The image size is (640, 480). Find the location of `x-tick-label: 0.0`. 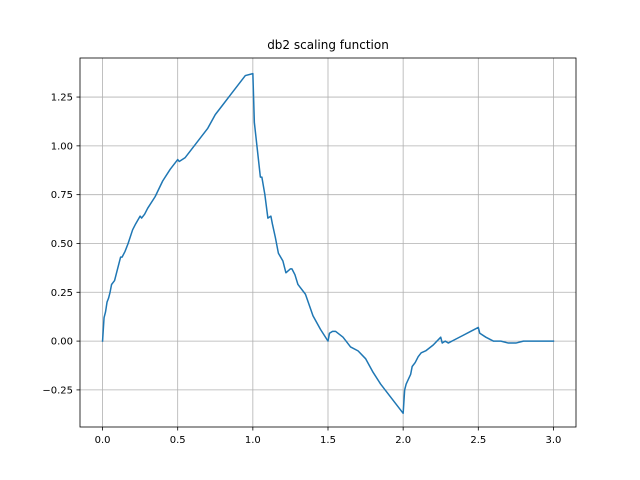

x-tick-label: 0.0 is located at coordinates (103, 440).